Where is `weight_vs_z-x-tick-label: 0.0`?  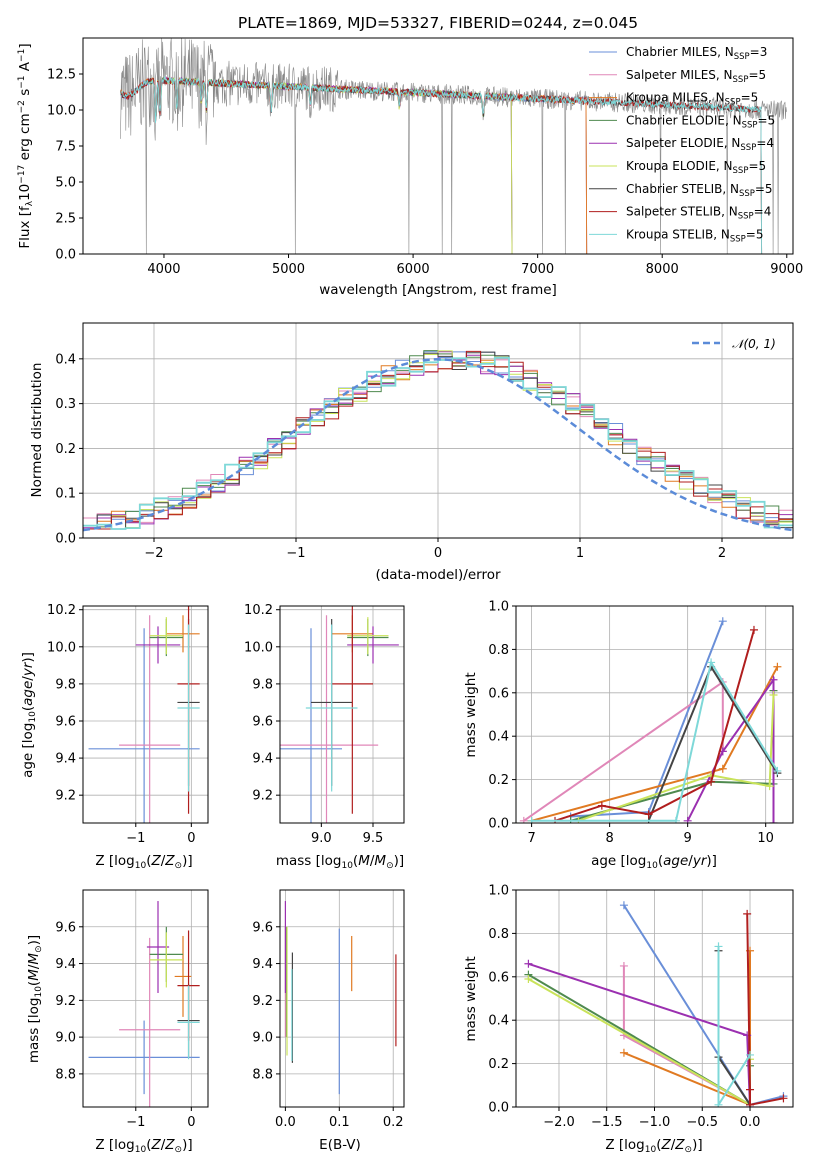
weight_vs_z-x-tick-label: 0.0 is located at coordinates (750, 1122).